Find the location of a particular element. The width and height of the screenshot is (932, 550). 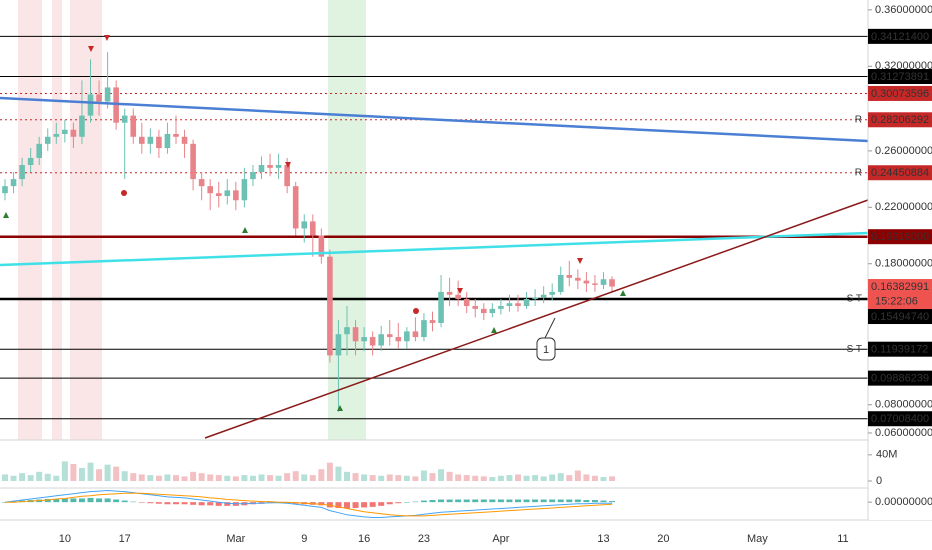

price-label: 0.34121400 is located at coordinates (900, 37).